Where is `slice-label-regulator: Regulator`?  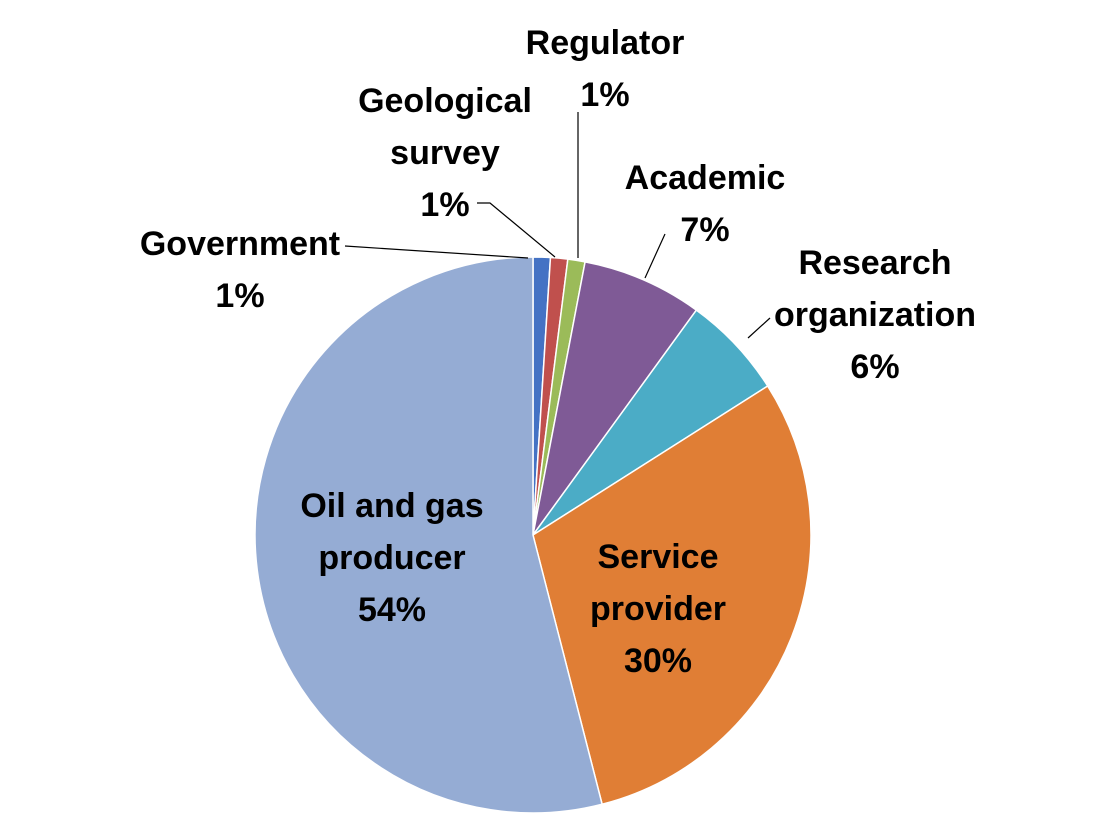 slice-label-regulator: Regulator is located at coordinates (605, 43).